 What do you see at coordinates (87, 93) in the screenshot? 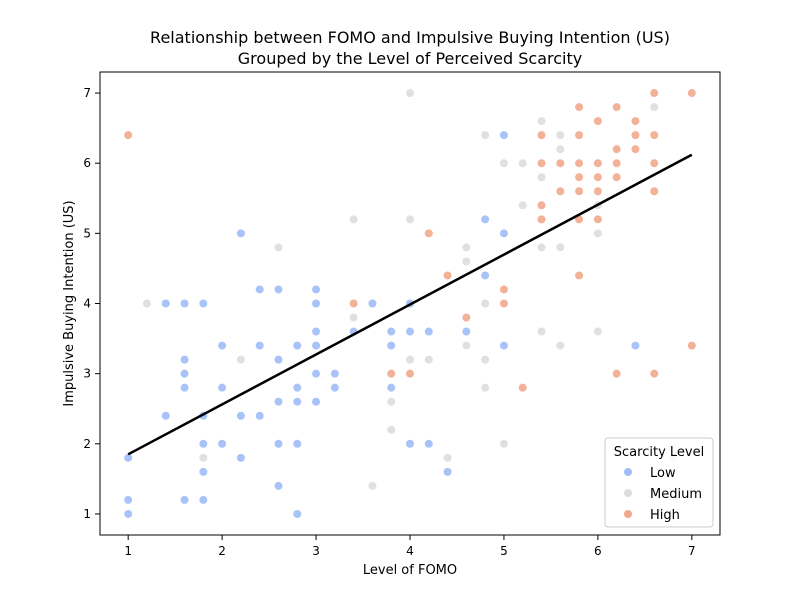
I see `y-tick-label-7: 7` at bounding box center [87, 93].